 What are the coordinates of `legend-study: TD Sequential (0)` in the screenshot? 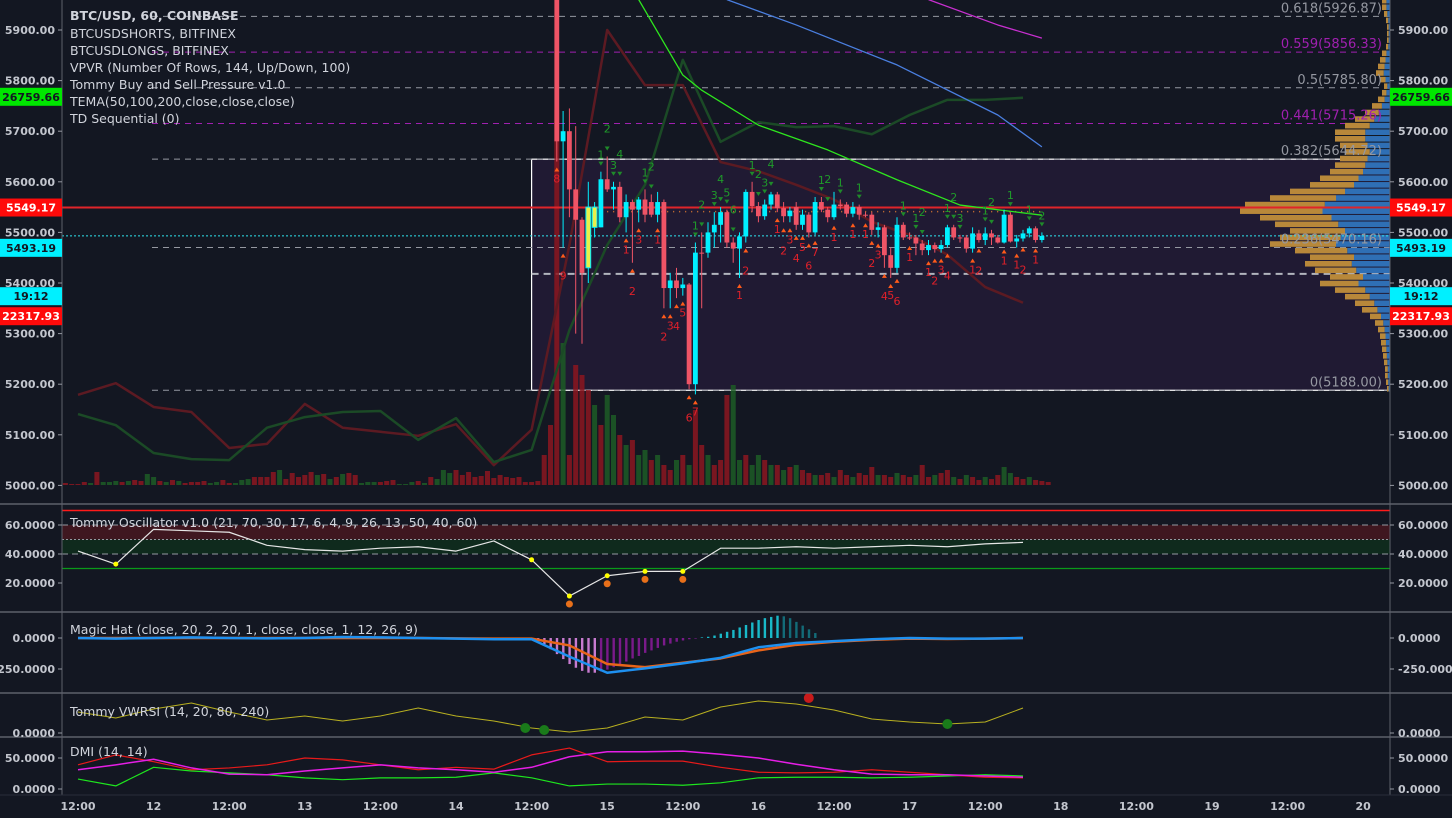 It's located at (124, 118).